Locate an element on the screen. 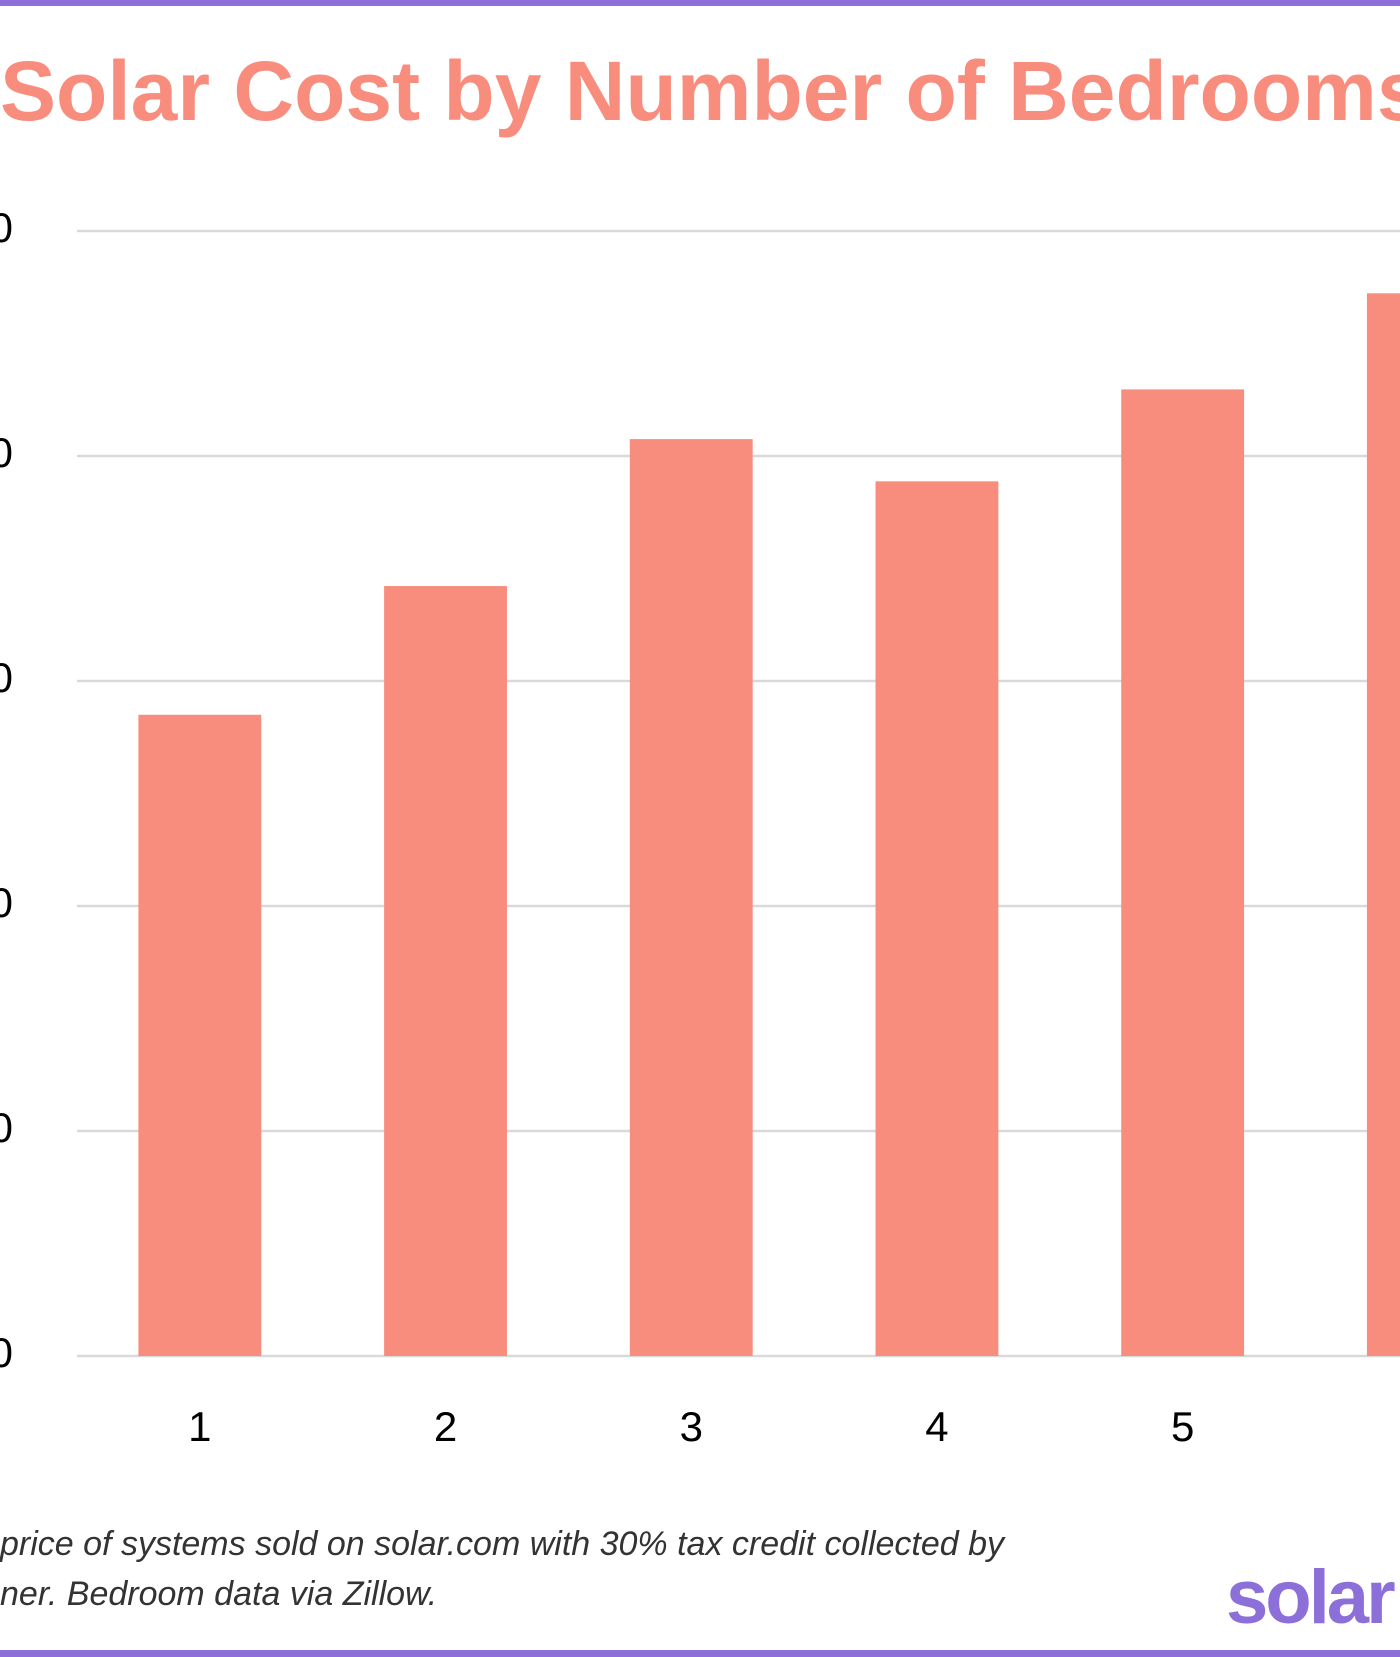 The image size is (1400, 1657). bottom-border is located at coordinates (700, 1653).